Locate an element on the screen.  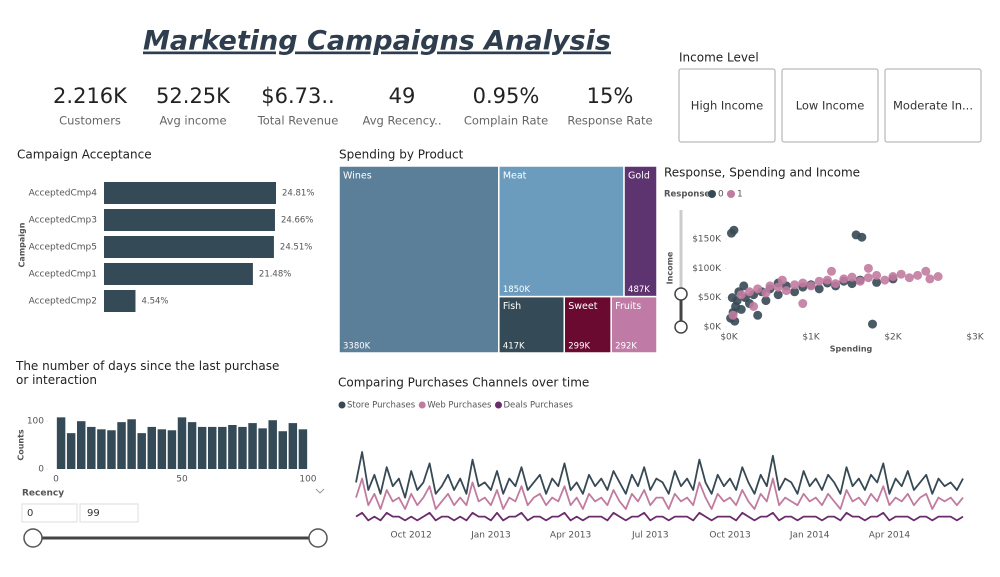
tile-label: Fruits is located at coordinates (628, 306).